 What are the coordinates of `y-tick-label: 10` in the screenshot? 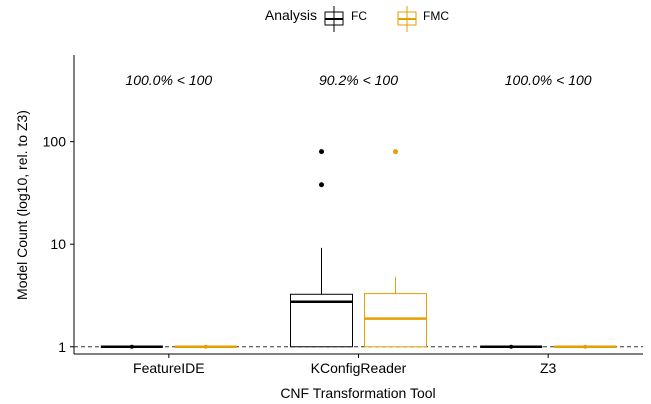 It's located at (58, 244).